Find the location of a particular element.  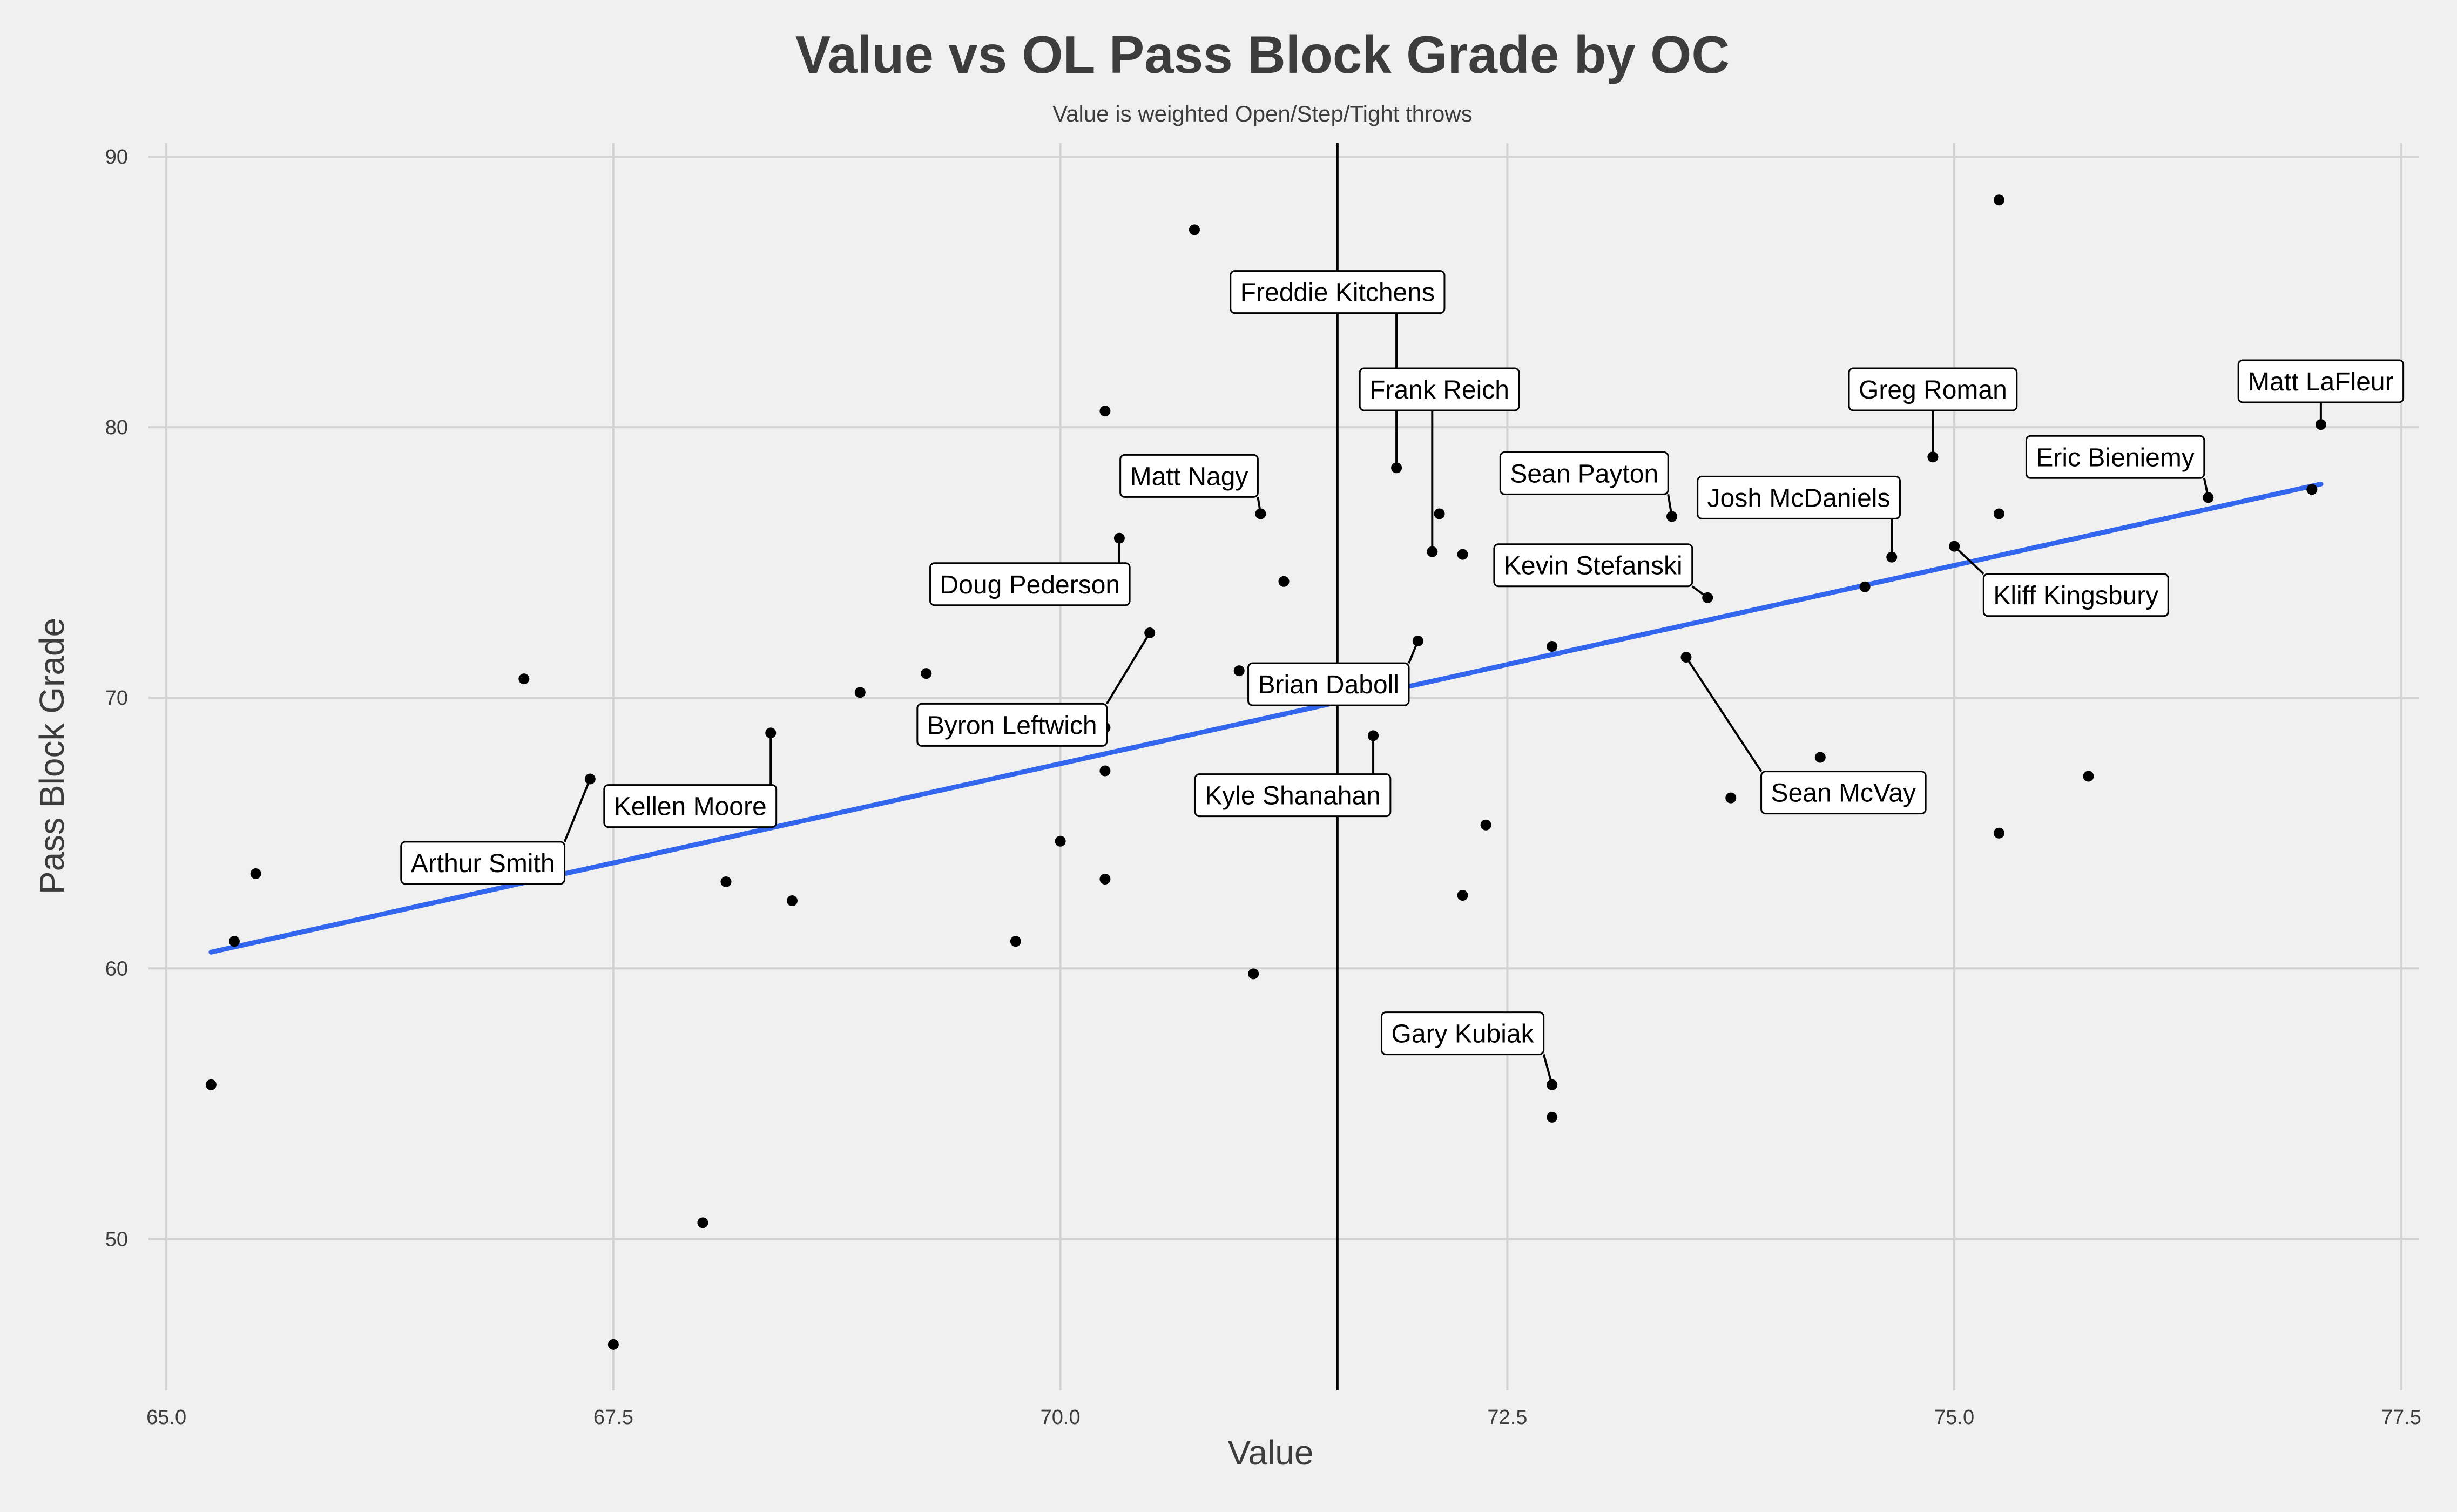

annotation-text: Arthur Smith is located at coordinates (483, 864).